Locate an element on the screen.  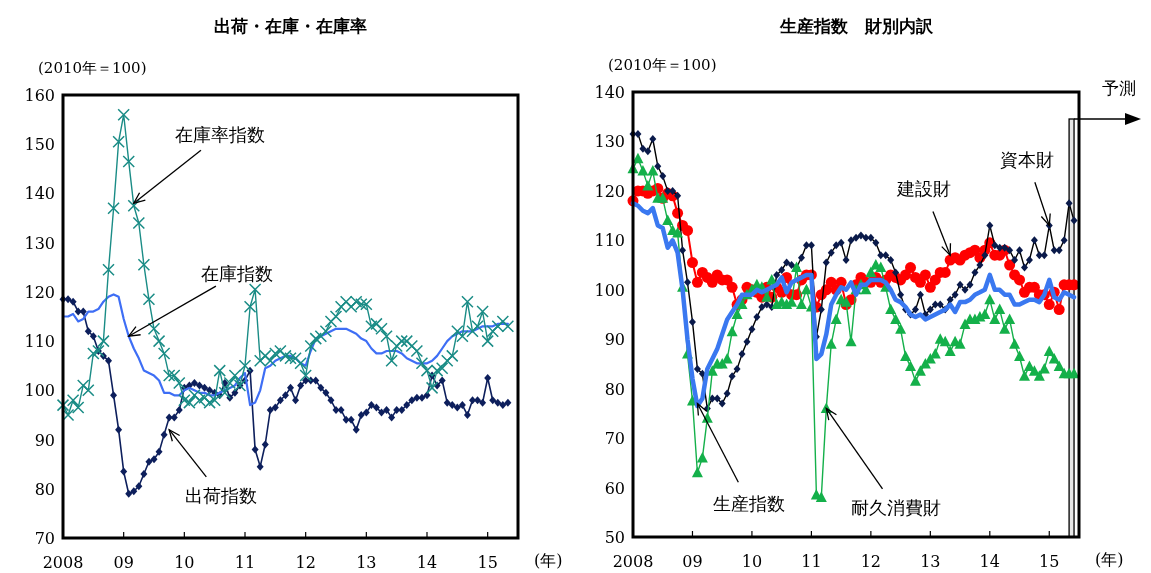
y-tick-label: 150 is located at coordinates (39, 145).